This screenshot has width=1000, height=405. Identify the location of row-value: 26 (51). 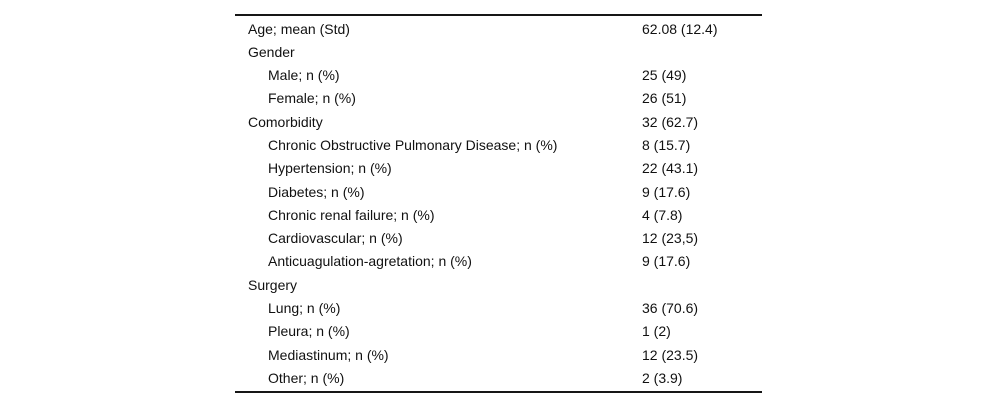
(664, 98).